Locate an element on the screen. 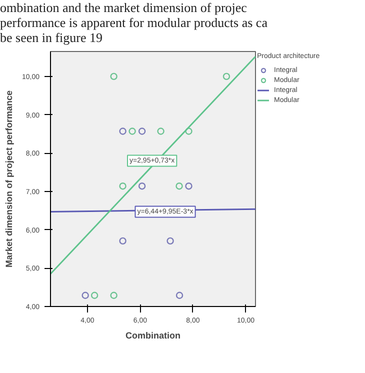 This screenshot has height=373, width=365. x-axis-title: Combination is located at coordinates (153, 335).